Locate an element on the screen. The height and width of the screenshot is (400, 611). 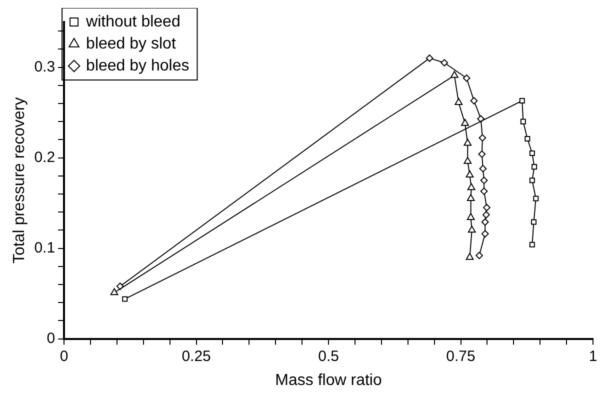
y-axis-title: Total pressure recovery is located at coordinates (19, 180).